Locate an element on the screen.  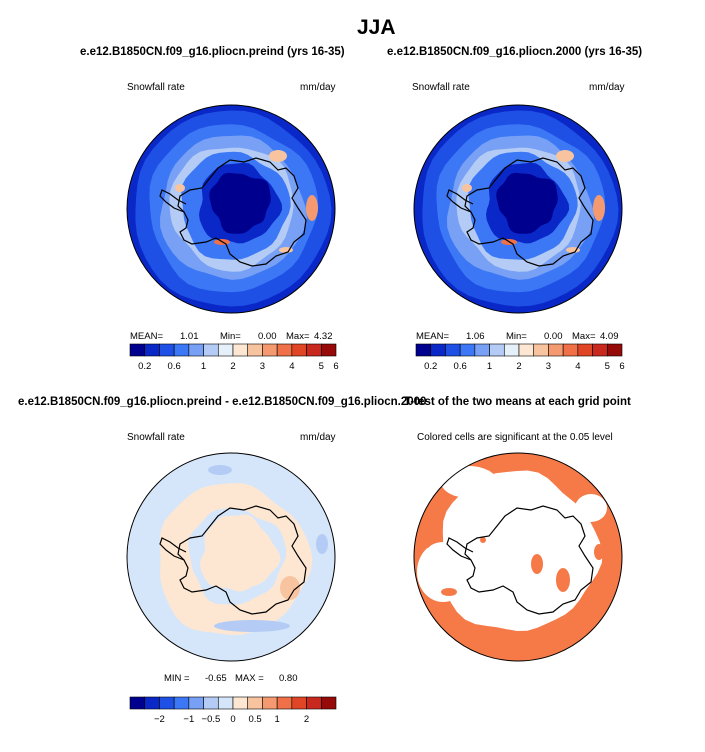
panel3-max-label: MAX = is located at coordinates (249, 678).